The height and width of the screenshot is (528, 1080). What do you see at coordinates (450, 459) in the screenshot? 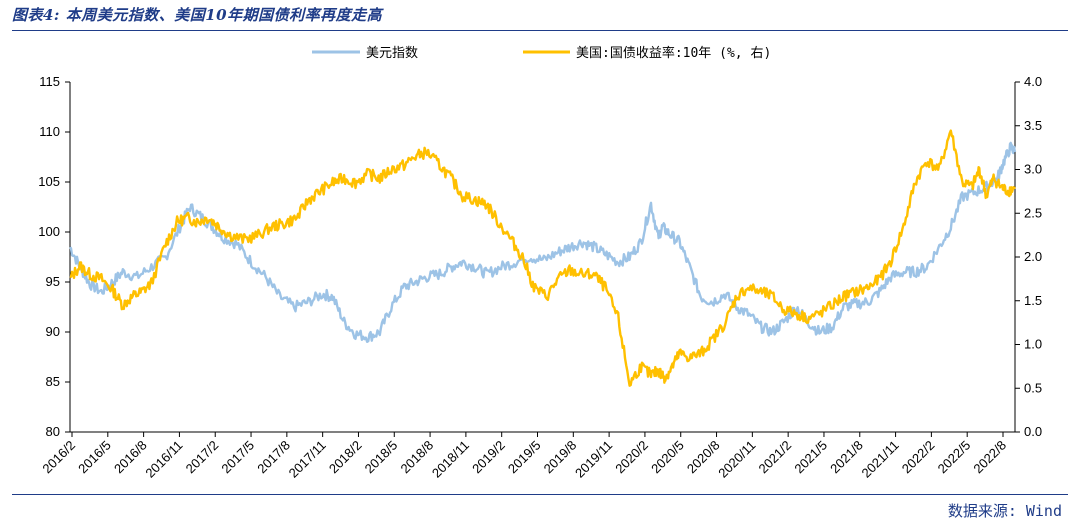
I see `x-tick-label: 2018/11` at bounding box center [450, 459].